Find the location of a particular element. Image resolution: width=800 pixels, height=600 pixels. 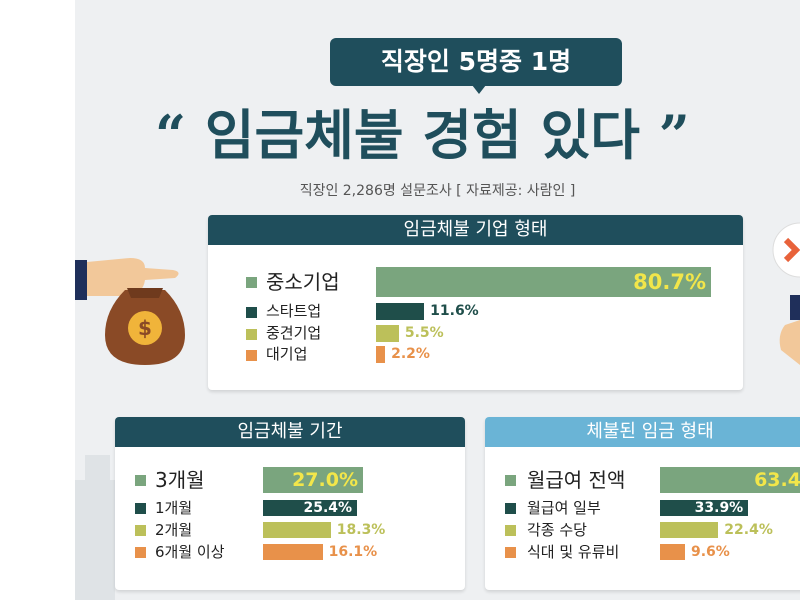

data-label: 25.4% is located at coordinates (328, 508).